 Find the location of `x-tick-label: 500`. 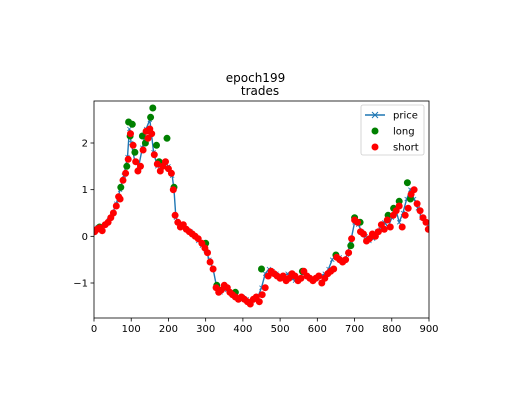

x-tick-label: 500 is located at coordinates (280, 329).